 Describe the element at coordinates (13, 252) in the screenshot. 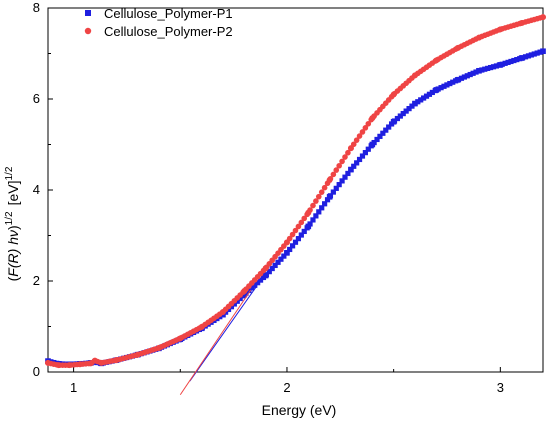

I see `y-title-f-close: )` at that location.